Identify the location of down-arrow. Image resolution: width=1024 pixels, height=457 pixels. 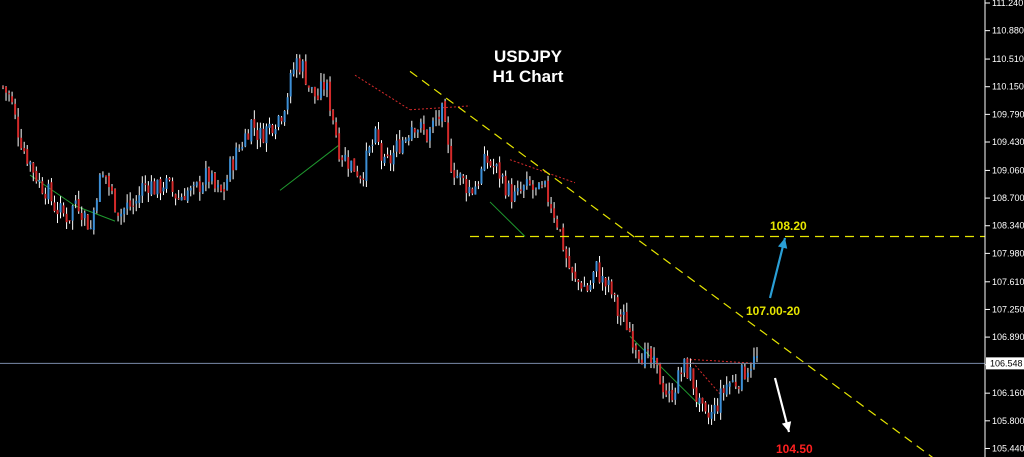
(782, 405).